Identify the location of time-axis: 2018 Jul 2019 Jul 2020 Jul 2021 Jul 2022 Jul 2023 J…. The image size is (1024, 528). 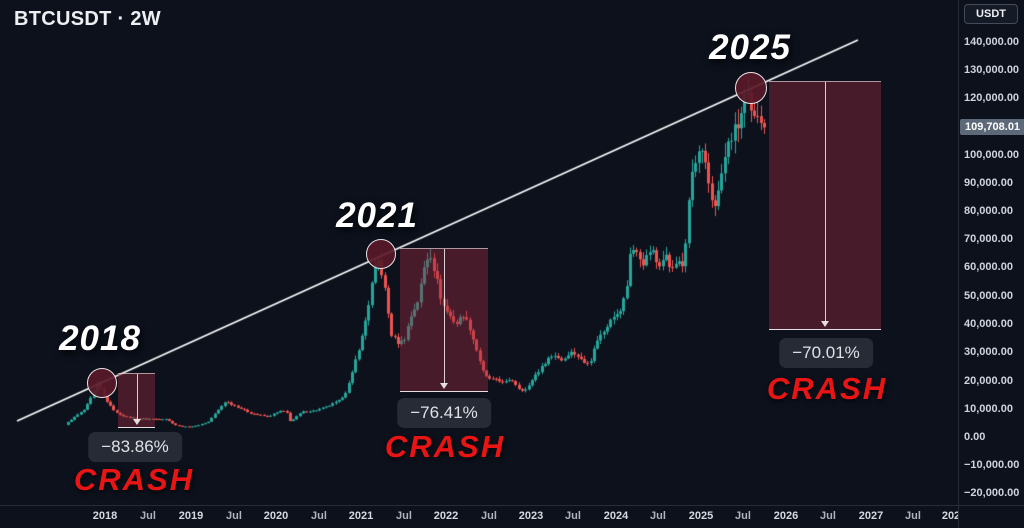
(479, 516).